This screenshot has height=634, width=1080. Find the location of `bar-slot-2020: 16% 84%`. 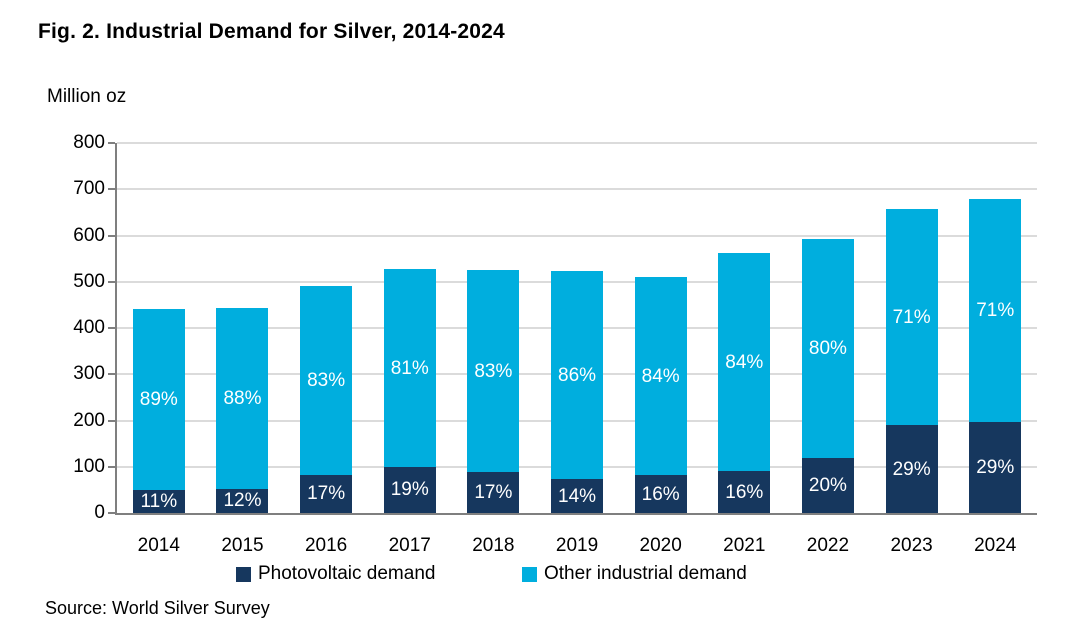

bar-slot-2020: 16% 84% is located at coordinates (661, 328).